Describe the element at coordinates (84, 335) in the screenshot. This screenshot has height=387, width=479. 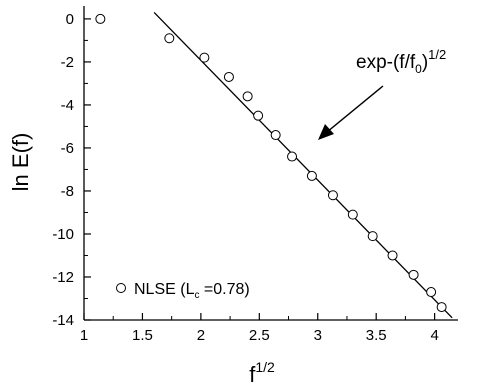
I see `x-tick-label: 1` at that location.